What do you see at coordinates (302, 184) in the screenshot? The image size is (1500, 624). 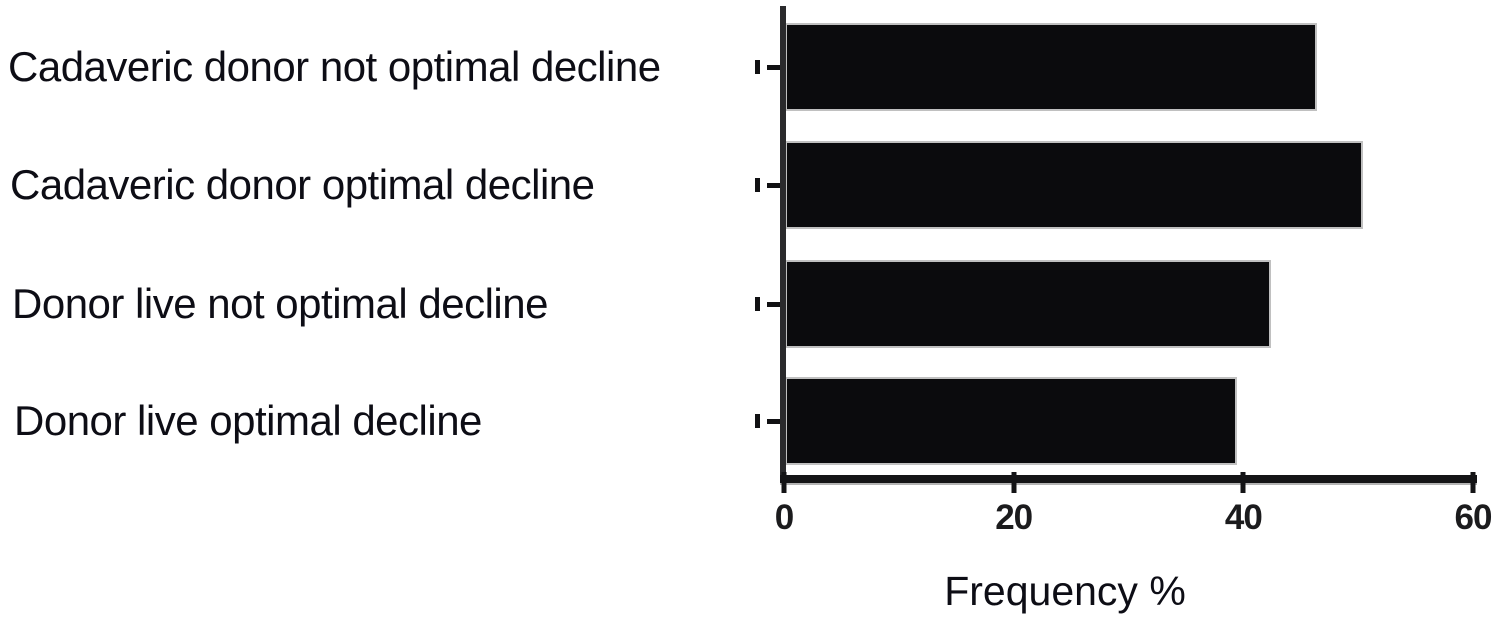 I see `category-label: Cadaveric donor optimal decline` at bounding box center [302, 184].